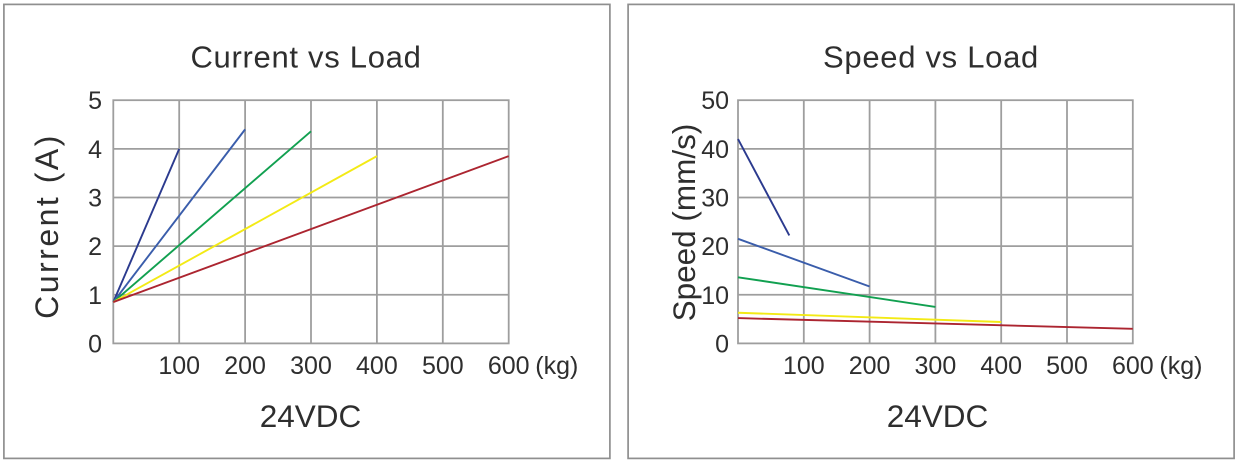 The image size is (1238, 461). I want to click on svg-text: Current (A), so click(47, 226).